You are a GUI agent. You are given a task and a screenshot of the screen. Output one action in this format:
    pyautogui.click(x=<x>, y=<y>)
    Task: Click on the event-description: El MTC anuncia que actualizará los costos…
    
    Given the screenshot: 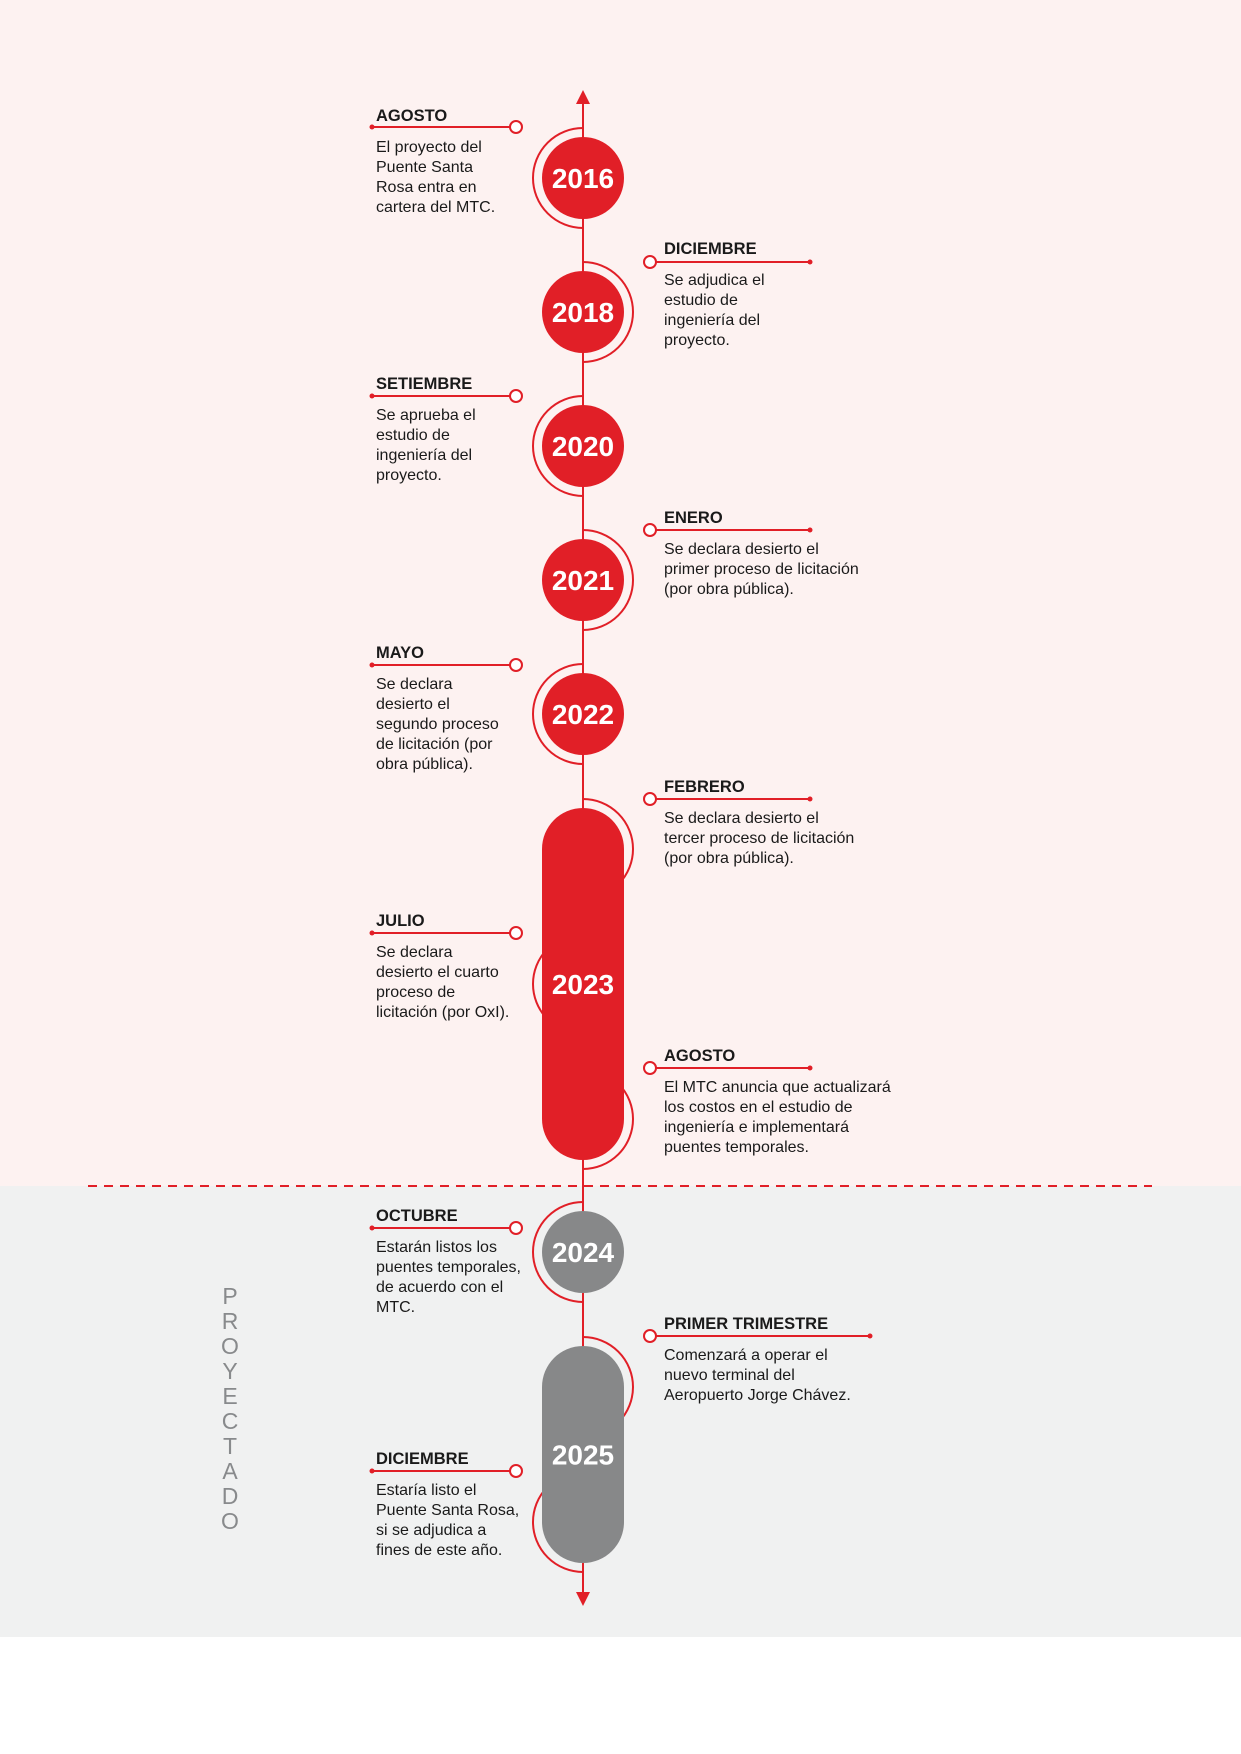 What is the action you would take?
    pyautogui.click(x=777, y=1118)
    